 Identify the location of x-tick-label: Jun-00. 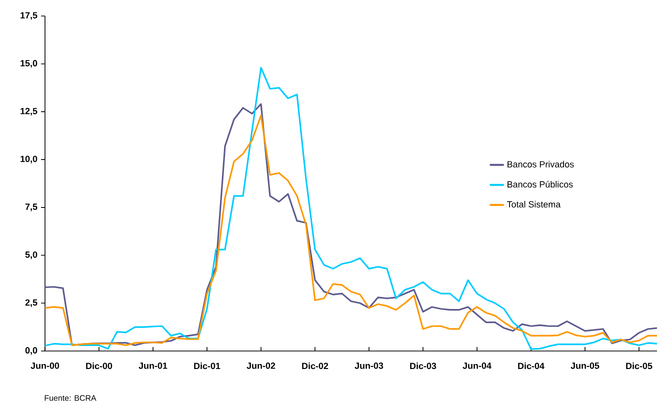
(45, 365).